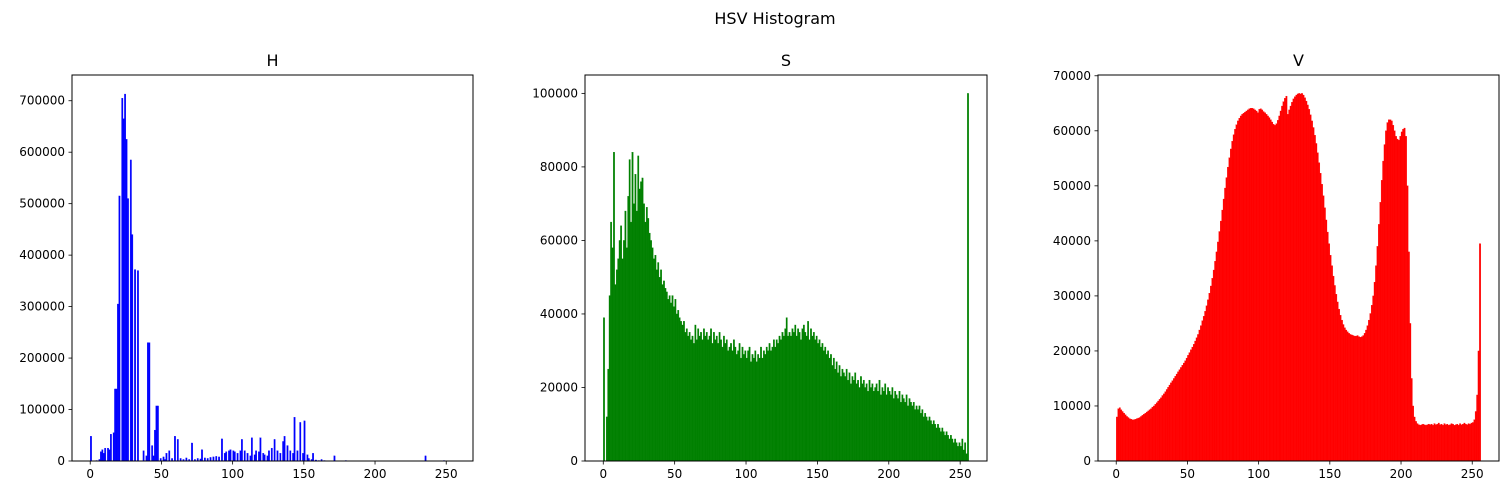 This screenshot has width=1509, height=499. What do you see at coordinates (574, 461) in the screenshot?
I see `y-tick-label: 0` at bounding box center [574, 461].